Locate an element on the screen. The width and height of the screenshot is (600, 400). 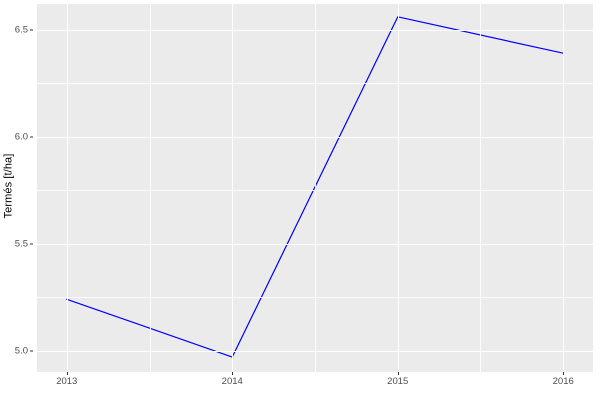
y-tick-label: 6.5 is located at coordinates (21, 29).